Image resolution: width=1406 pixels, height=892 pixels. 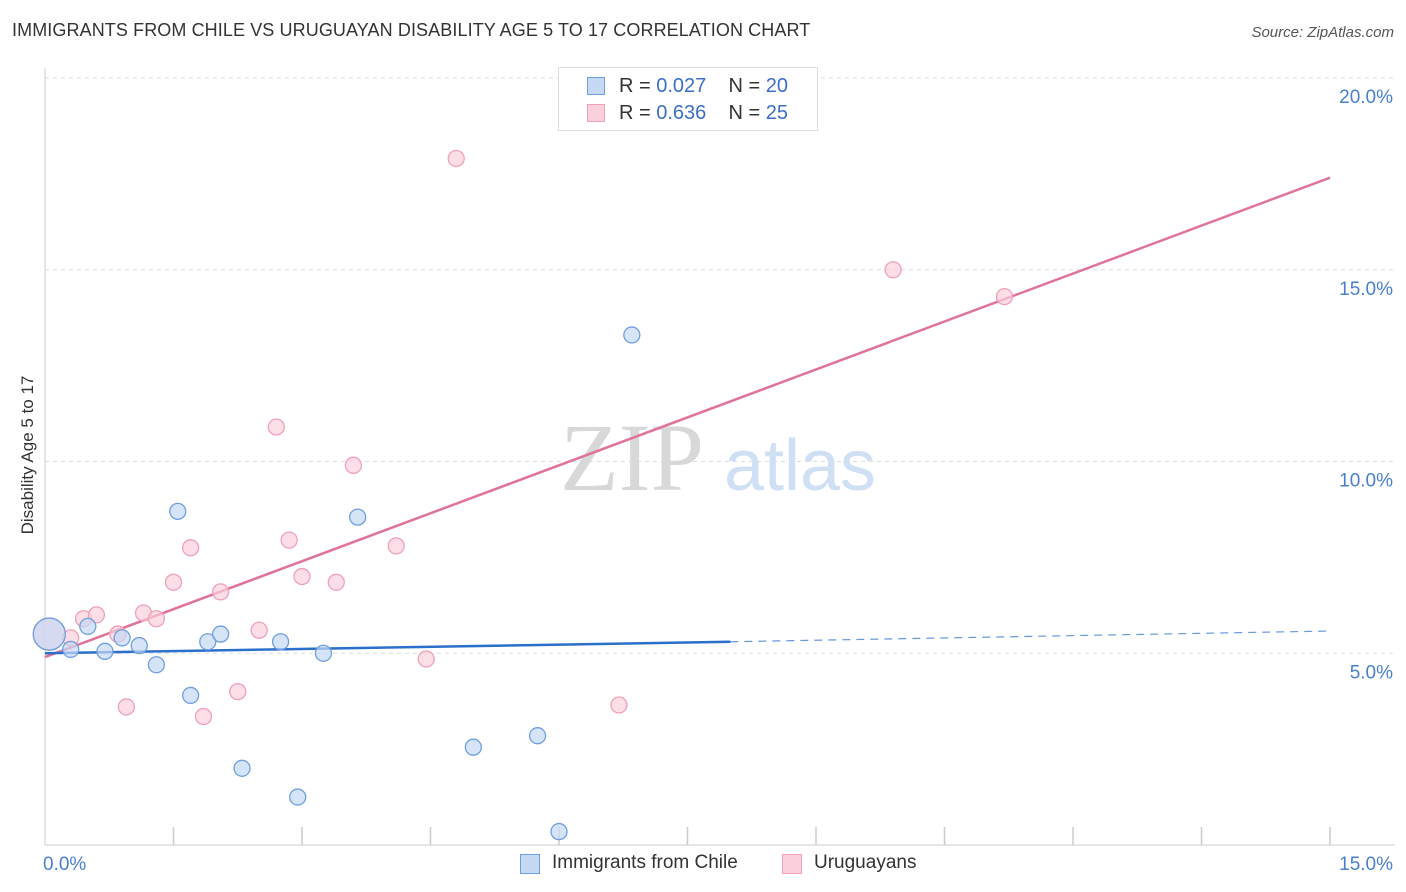 What do you see at coordinates (688, 99) in the screenshot?
I see `correlation-legend: R = 0.027 N = 20 R = 0.636 N = 25` at bounding box center [688, 99].